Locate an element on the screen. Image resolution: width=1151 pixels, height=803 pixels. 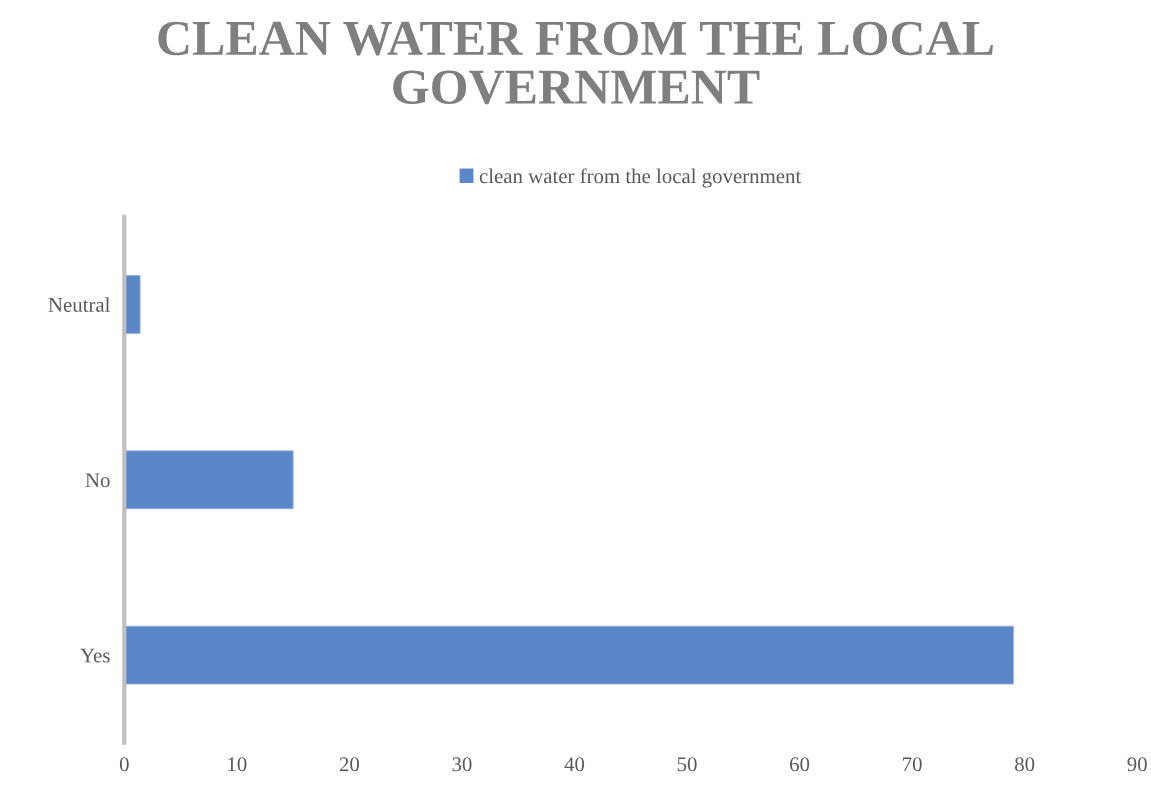
y-tick-label: Neutral is located at coordinates (79, 304).